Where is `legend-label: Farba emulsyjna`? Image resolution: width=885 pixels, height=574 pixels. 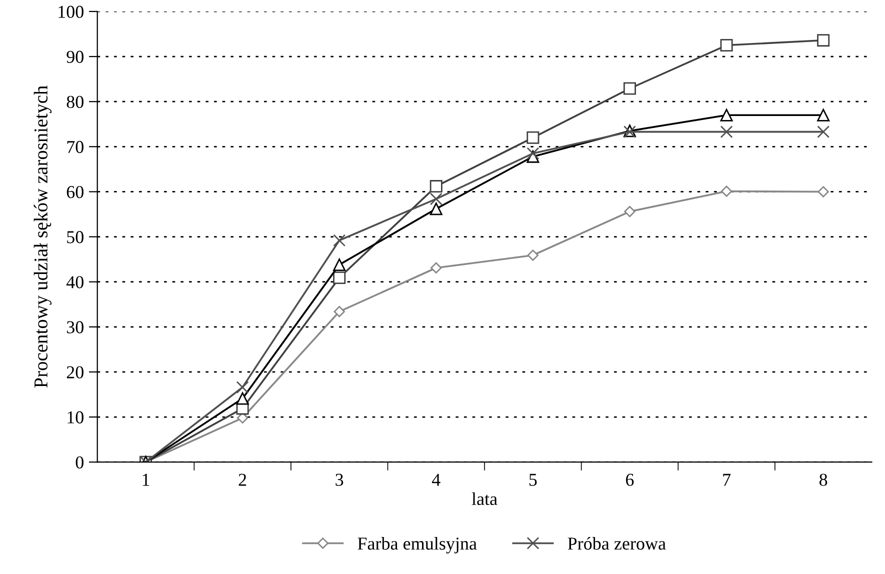 legend-label: Farba emulsyjna is located at coordinates (417, 545).